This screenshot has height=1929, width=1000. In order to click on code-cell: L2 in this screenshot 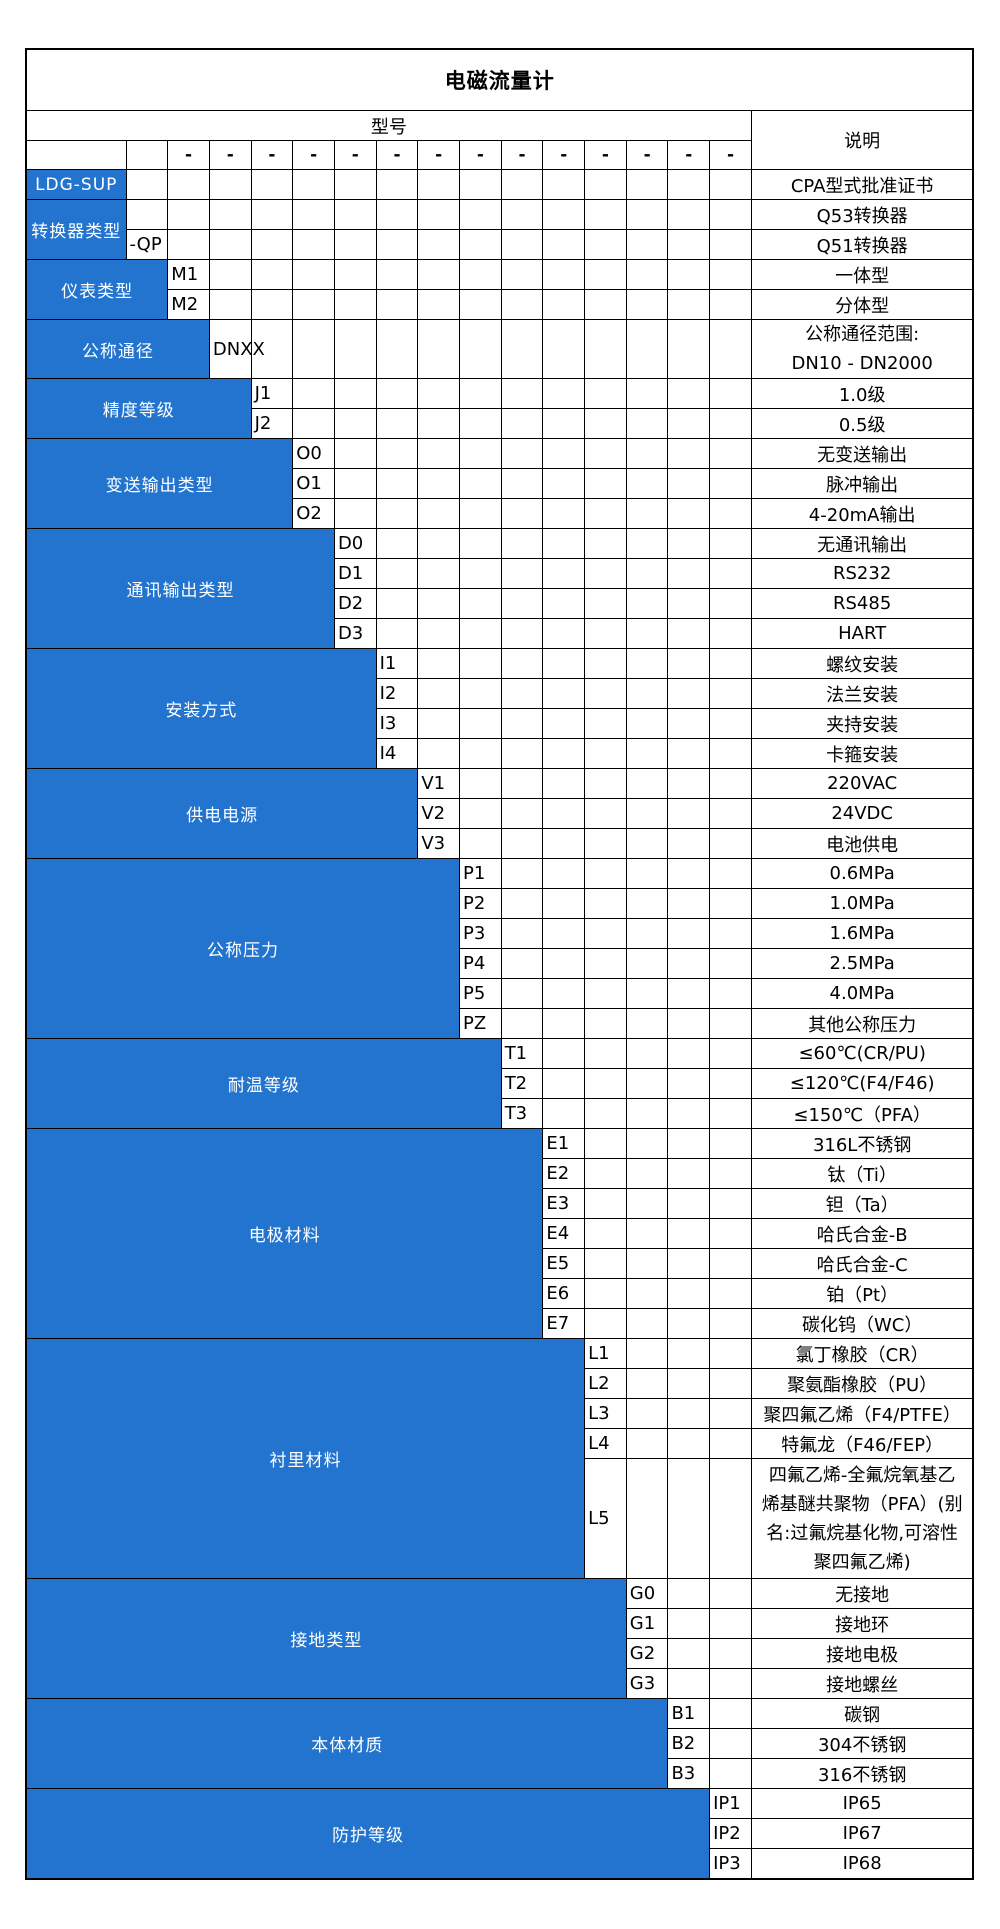, I will do `click(605, 1383)`.